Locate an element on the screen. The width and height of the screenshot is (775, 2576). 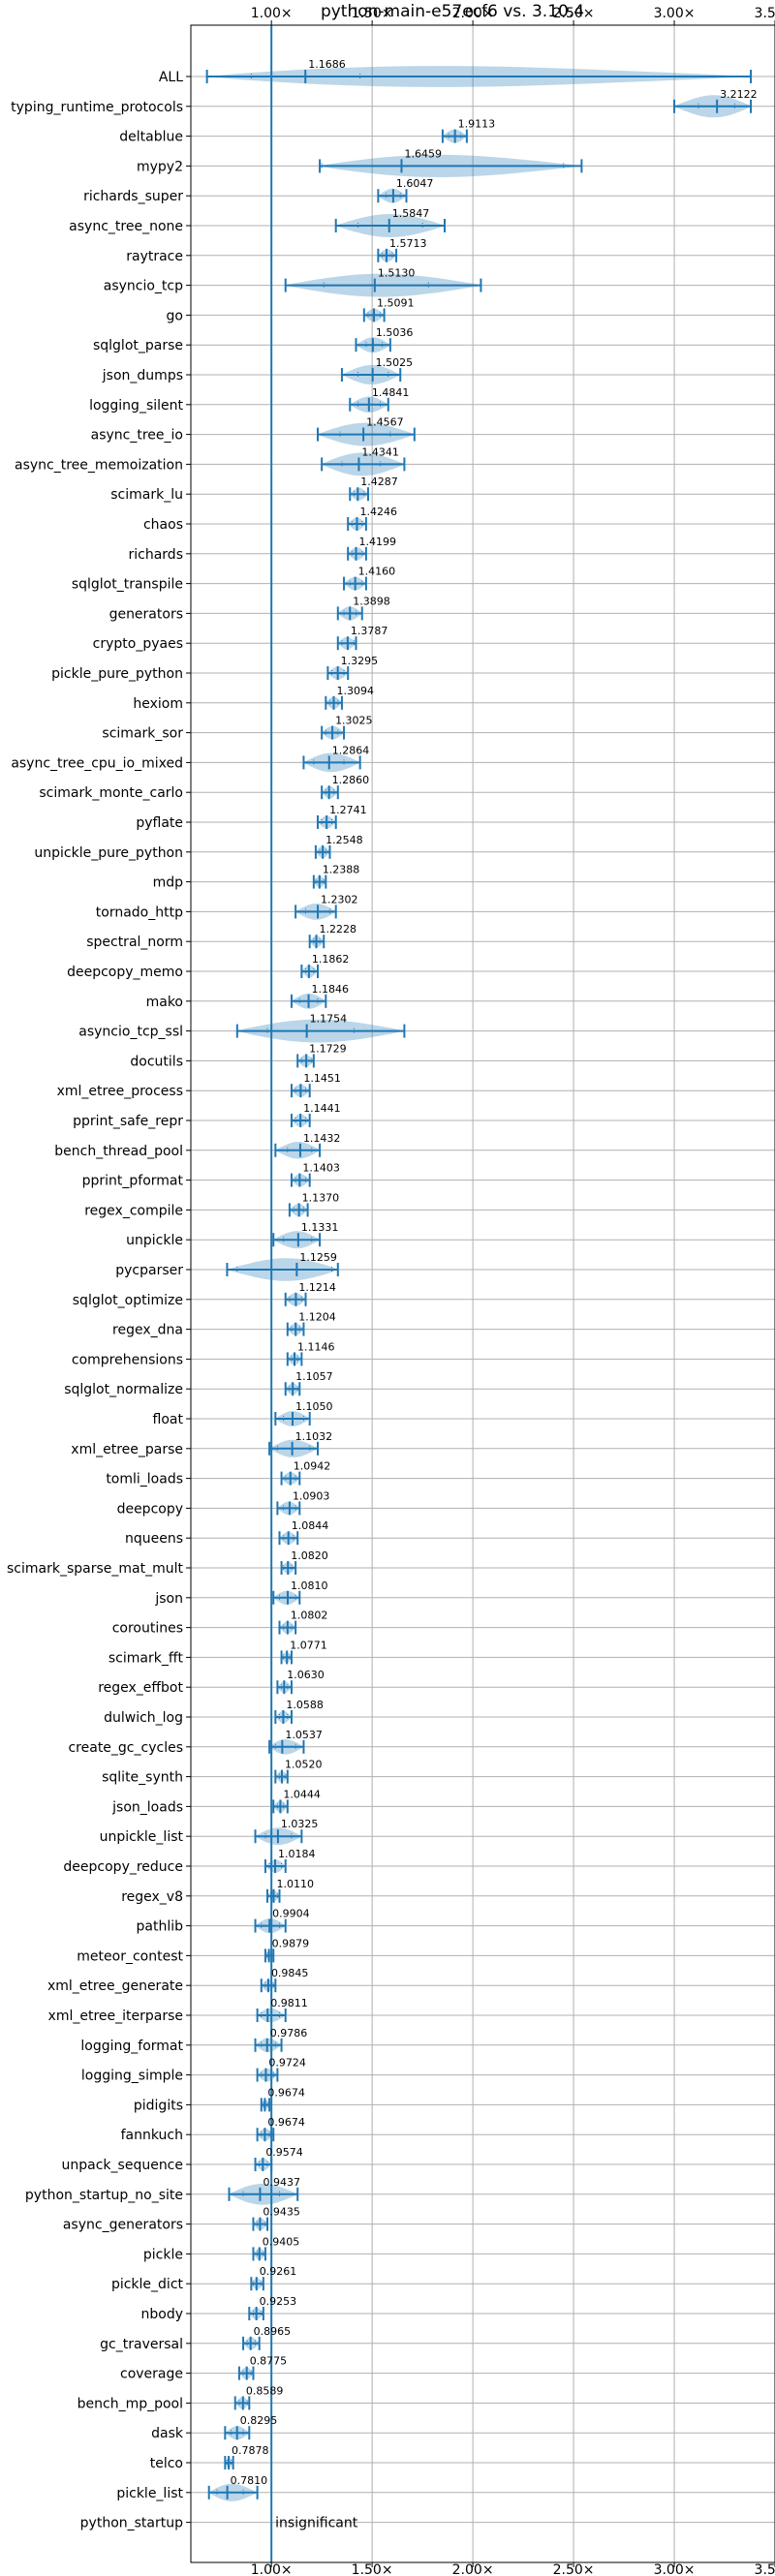
value-label: 1.3094 is located at coordinates (356, 691).